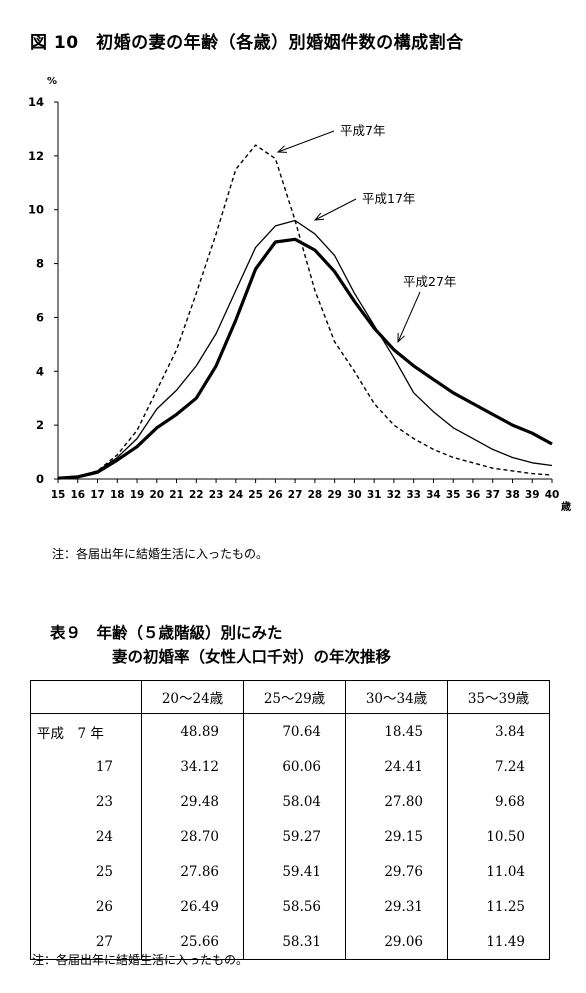  What do you see at coordinates (97, 495) in the screenshot?
I see `x-tick-label: 17` at bounding box center [97, 495].